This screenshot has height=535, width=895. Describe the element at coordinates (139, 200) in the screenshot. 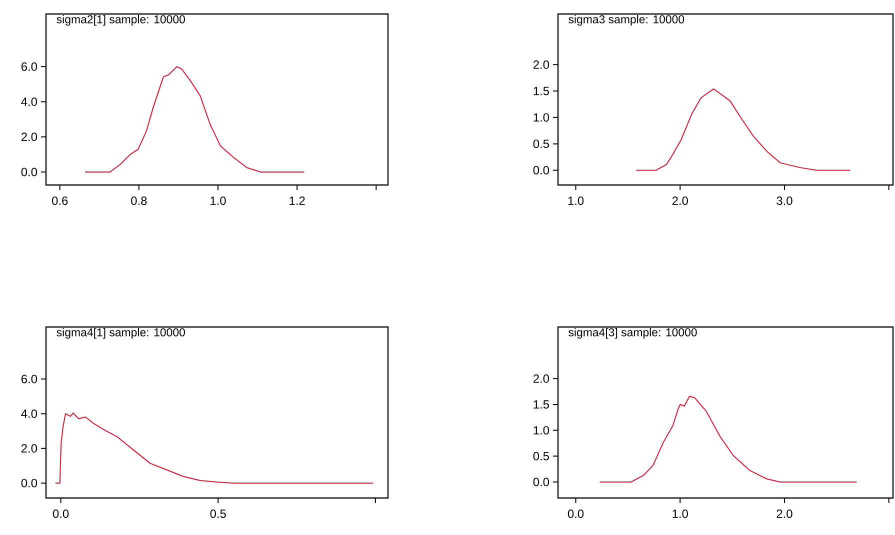

I see `x-tick-label: 0.8` at that location.